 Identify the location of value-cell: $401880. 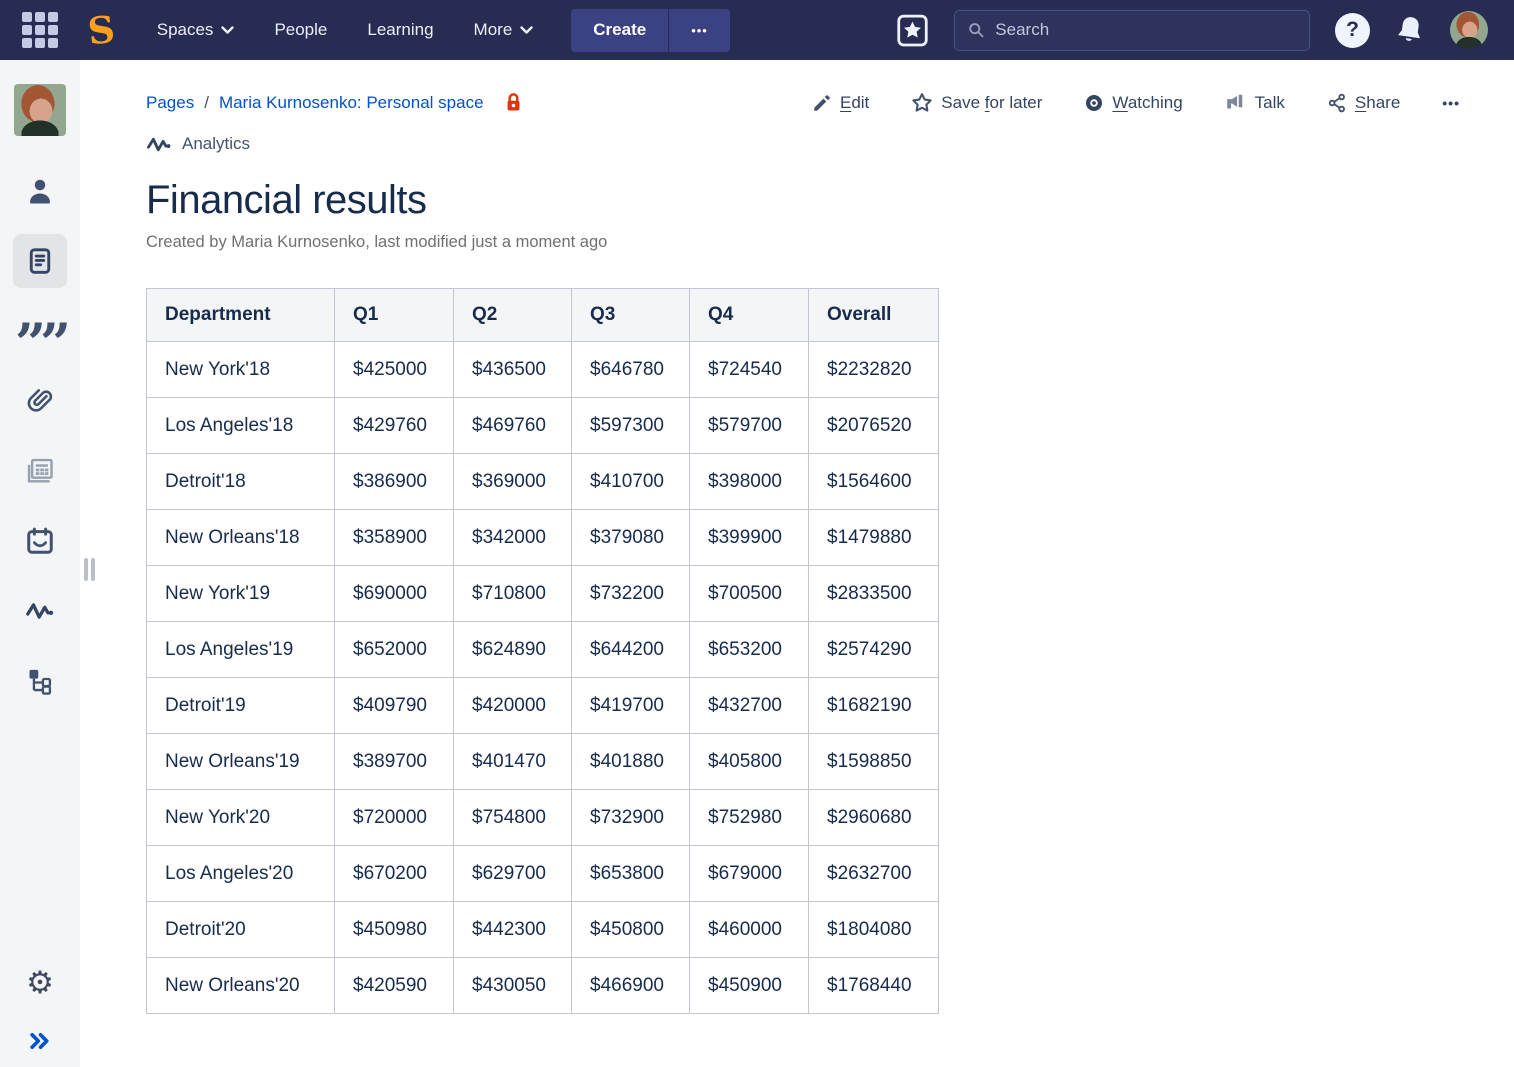
(630, 761).